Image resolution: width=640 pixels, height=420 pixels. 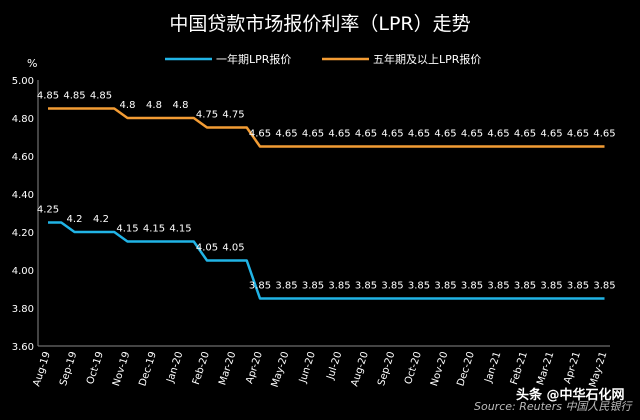 What do you see at coordinates (23, 81) in the screenshot?
I see `y-tick-label: 5.00` at bounding box center [23, 81].